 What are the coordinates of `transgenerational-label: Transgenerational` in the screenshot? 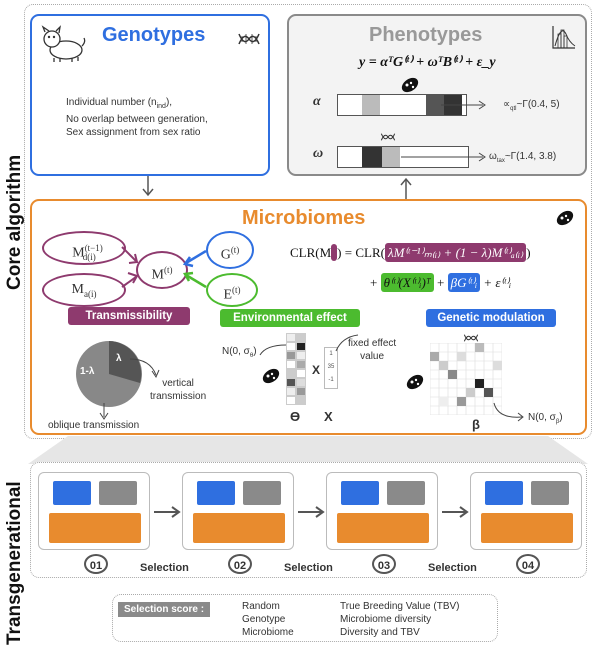 It's located at (14, 563).